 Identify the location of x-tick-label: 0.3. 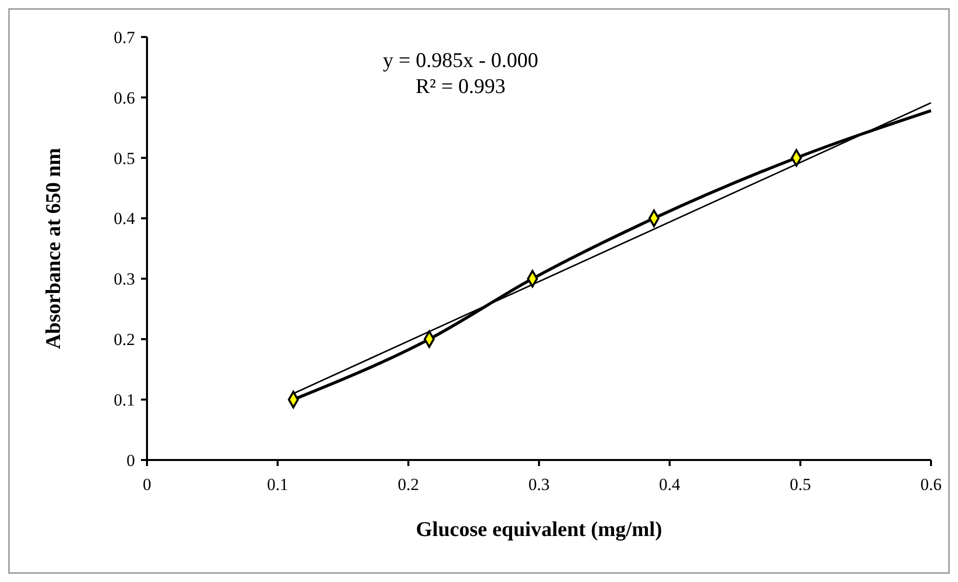
(539, 484).